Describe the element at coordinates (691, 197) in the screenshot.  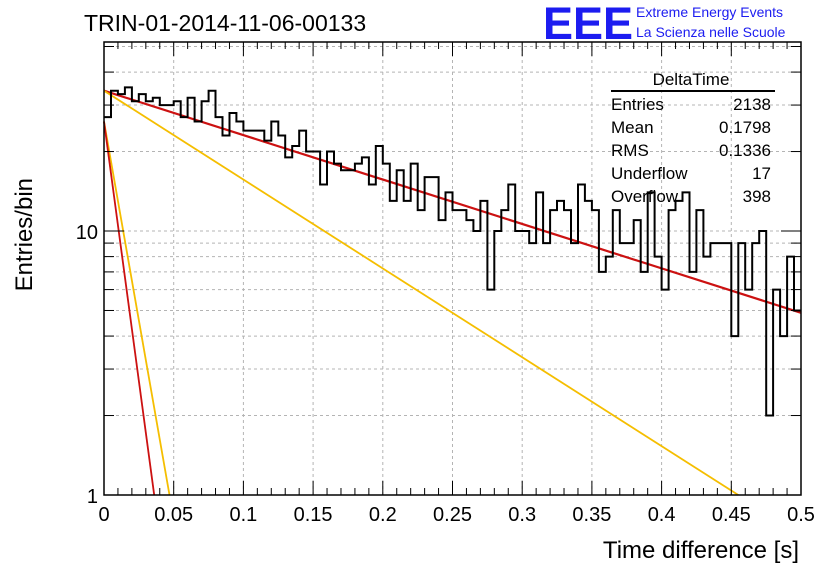
I see `stats-row-overflow: Overflow 398` at that location.